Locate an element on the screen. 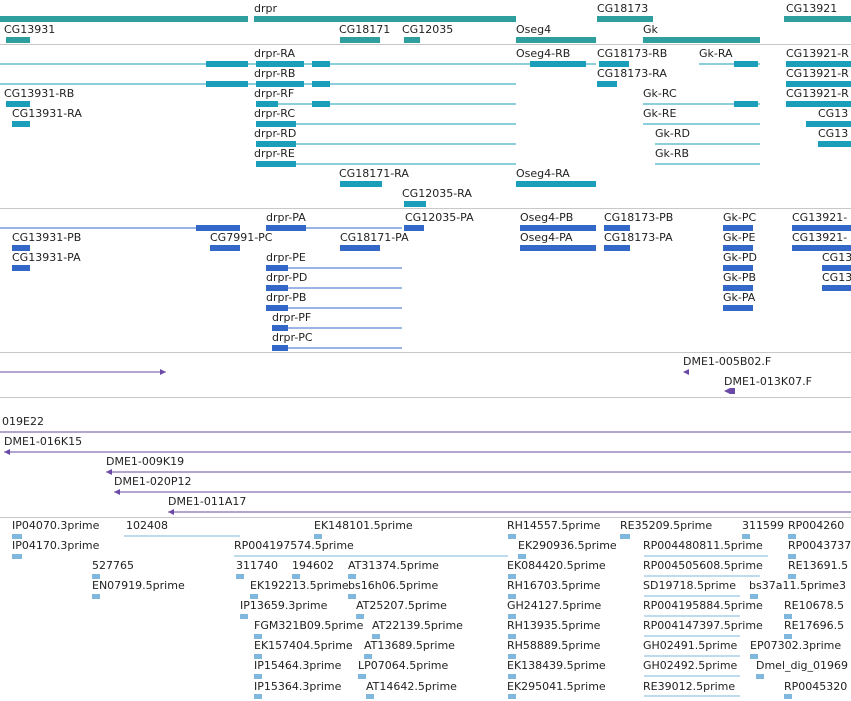 The width and height of the screenshot is (851, 701). gene-label-drpr: drpr is located at coordinates (265, 8).